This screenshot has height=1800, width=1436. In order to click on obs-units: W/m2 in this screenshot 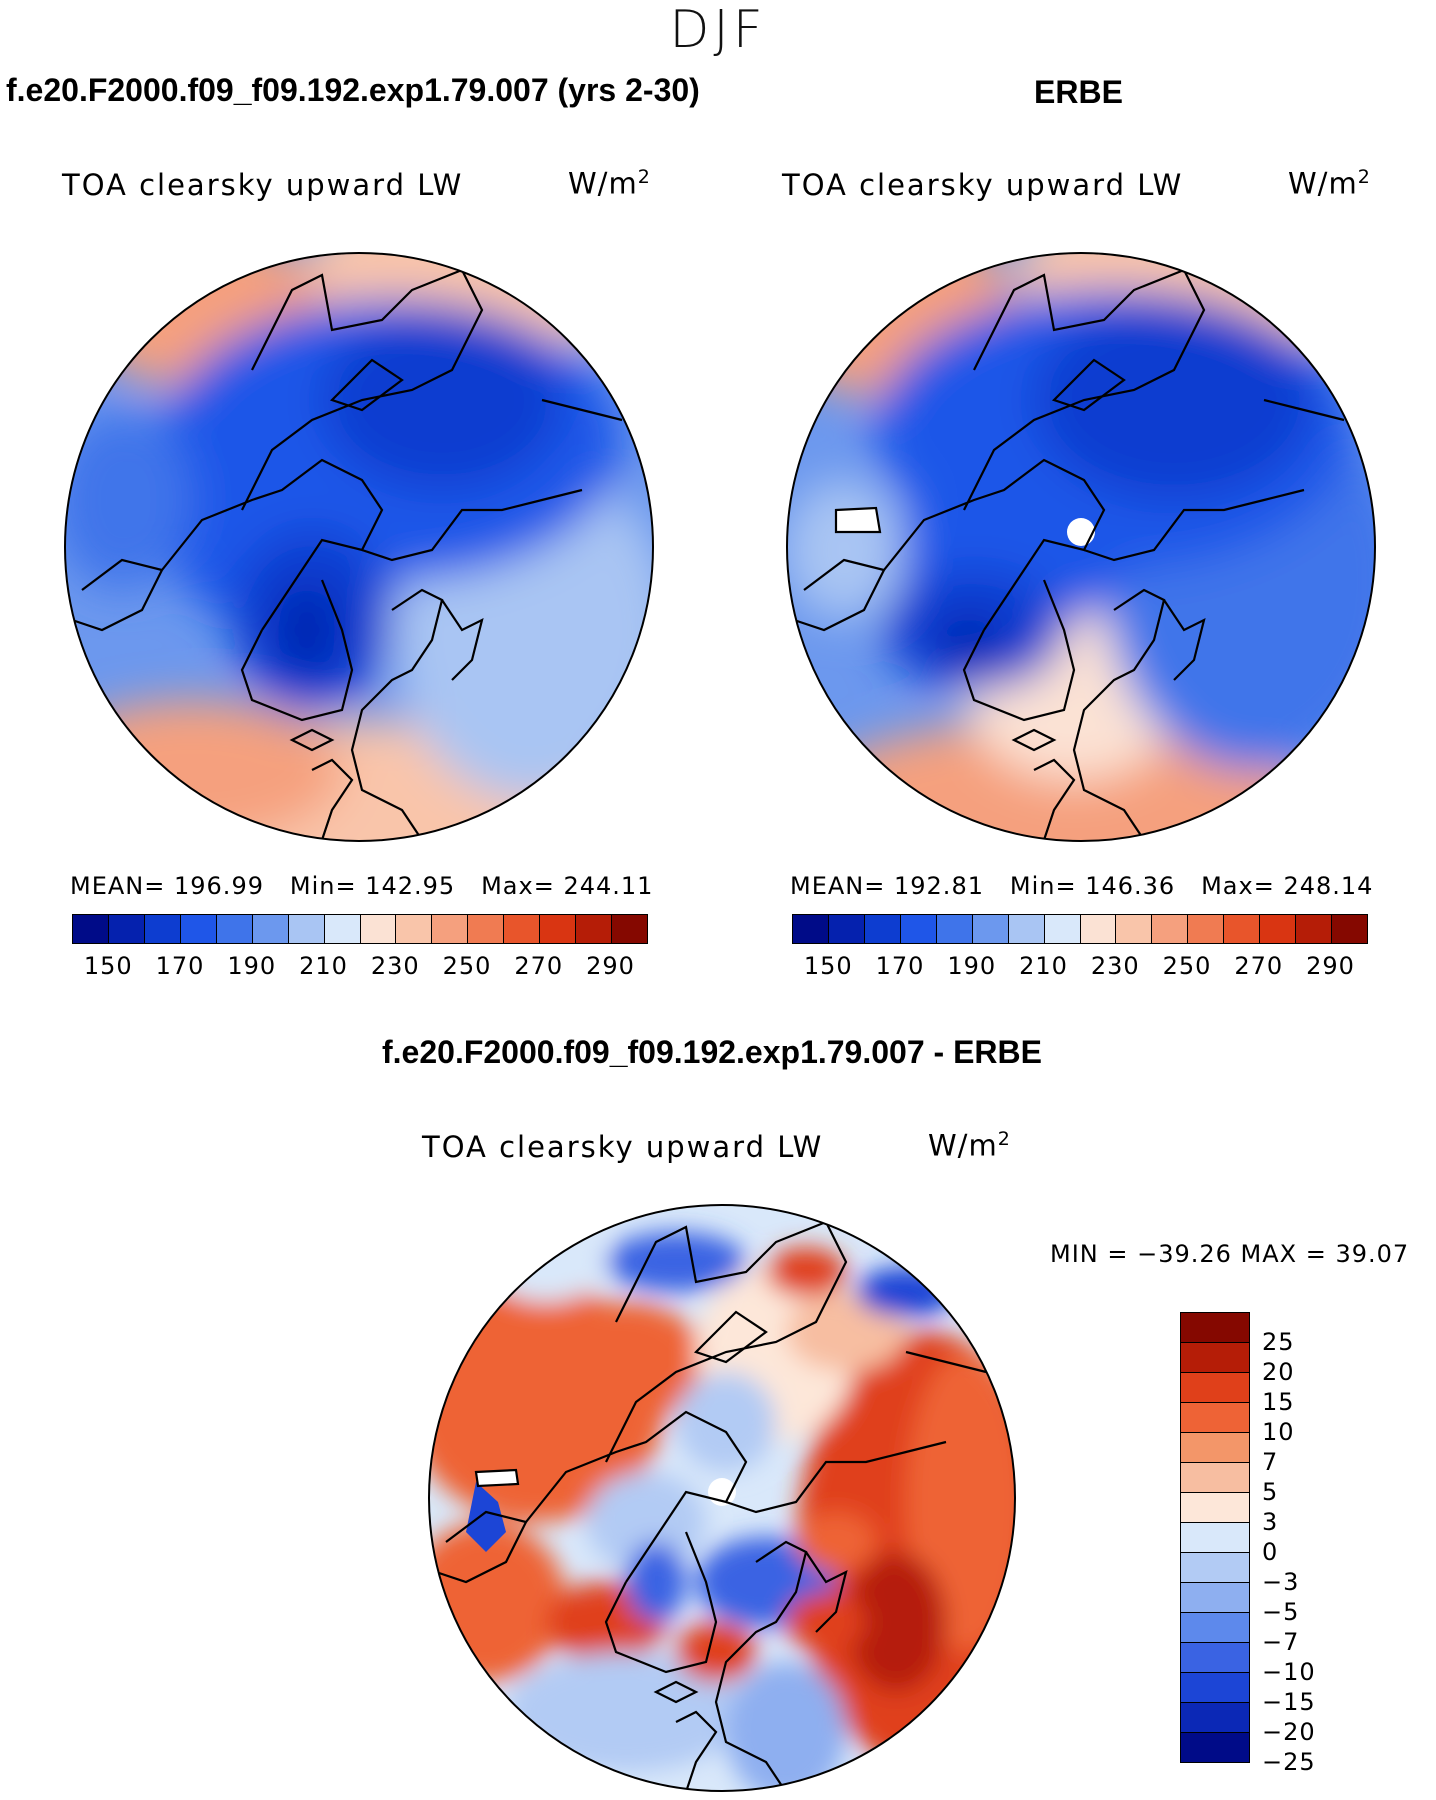, I will do `click(1329, 183)`.